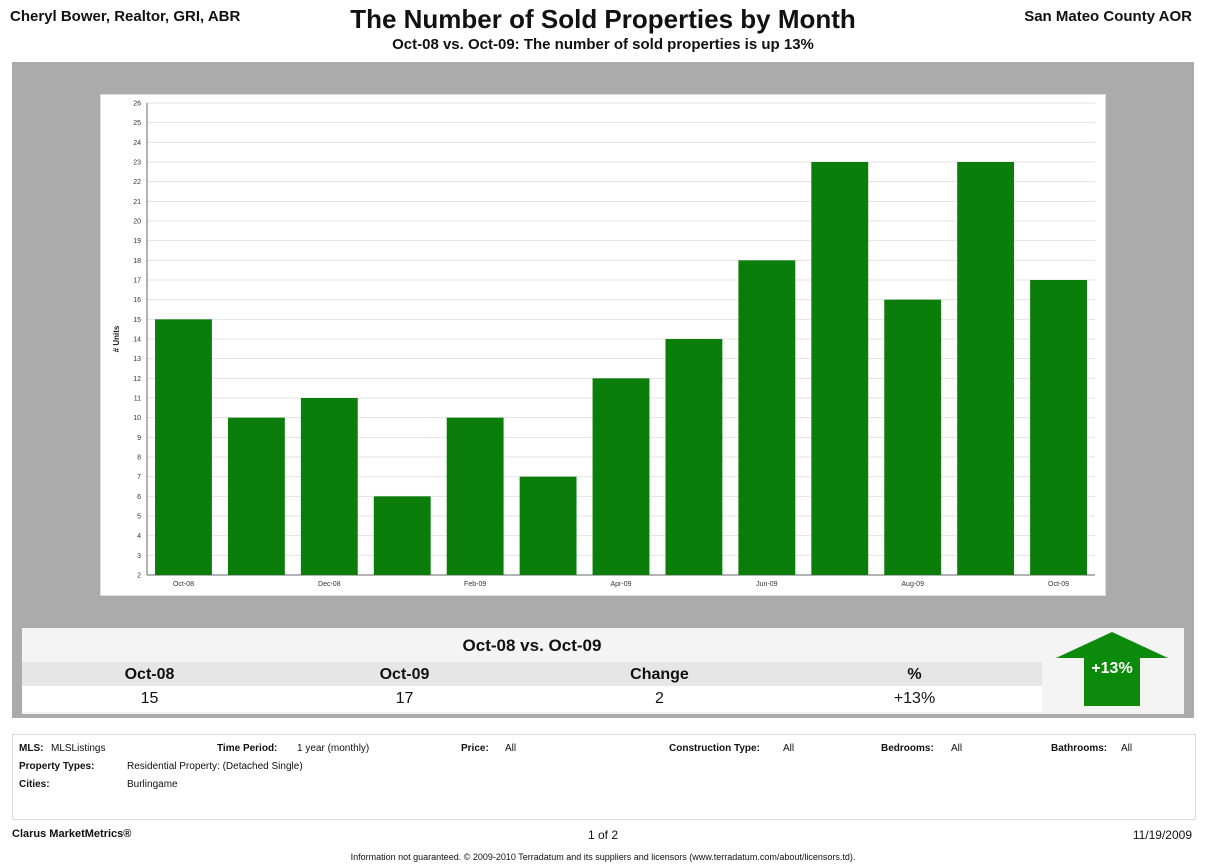 The height and width of the screenshot is (868, 1206). Describe the element at coordinates (789, 748) in the screenshot. I see `construction-type-value: All` at that location.